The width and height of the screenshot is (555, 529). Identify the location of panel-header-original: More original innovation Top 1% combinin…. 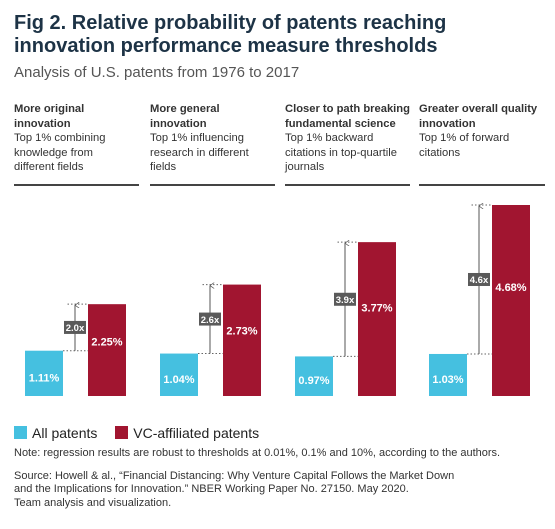
(73, 138).